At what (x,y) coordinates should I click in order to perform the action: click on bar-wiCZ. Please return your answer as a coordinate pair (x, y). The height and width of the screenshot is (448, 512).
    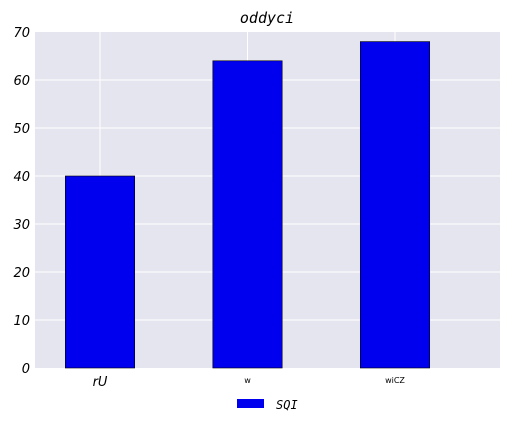
    Looking at the image, I should click on (395, 205).